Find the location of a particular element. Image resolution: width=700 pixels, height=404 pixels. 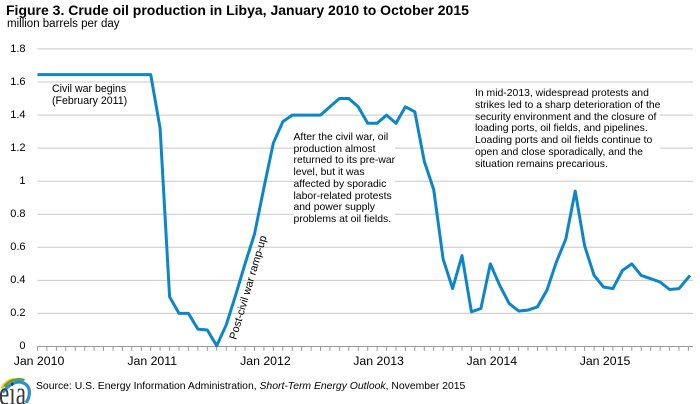

svg-text: eia is located at coordinates (13, 390).